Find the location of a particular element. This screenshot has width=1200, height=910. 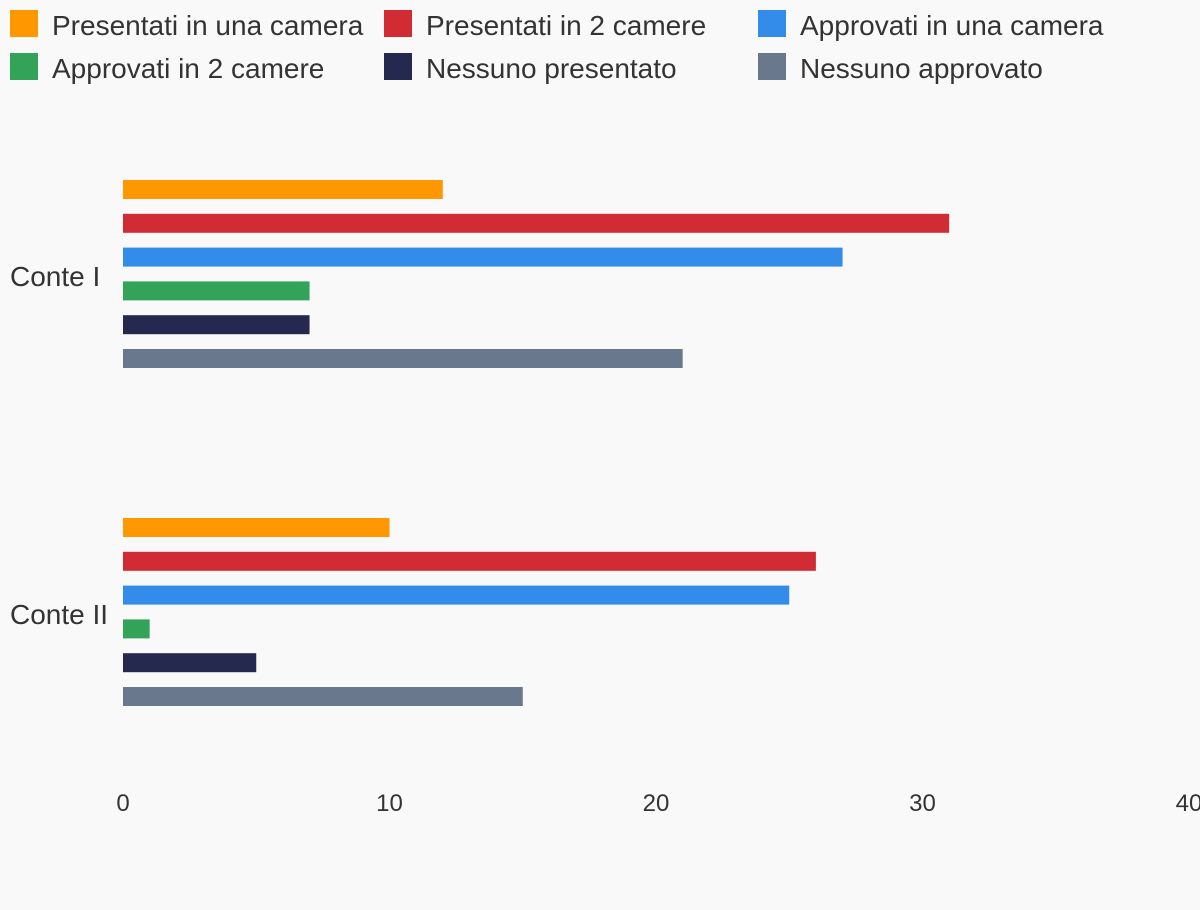

legend-label: Presentati in una camera is located at coordinates (208, 25).